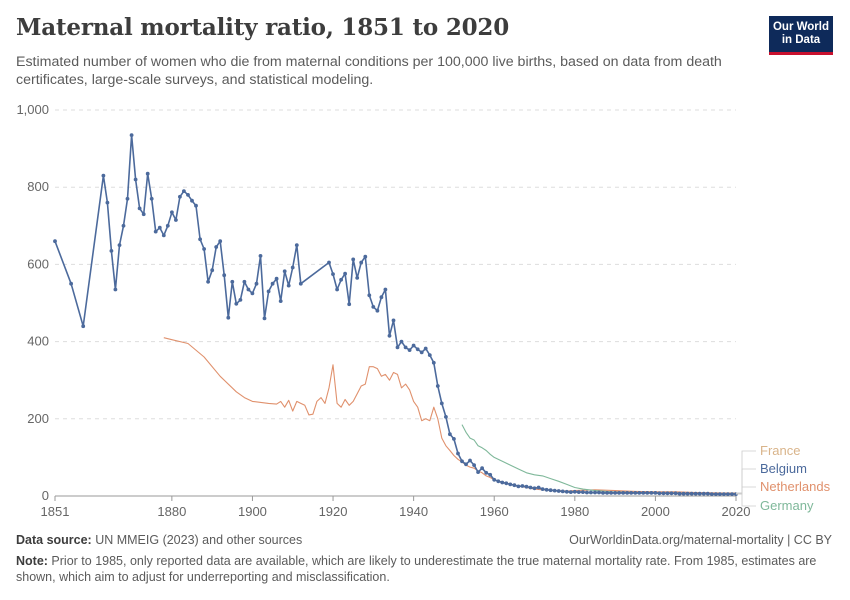 Image resolution: width=850 pixels, height=600 pixels. I want to click on x-tick-label: 1960, so click(494, 511).